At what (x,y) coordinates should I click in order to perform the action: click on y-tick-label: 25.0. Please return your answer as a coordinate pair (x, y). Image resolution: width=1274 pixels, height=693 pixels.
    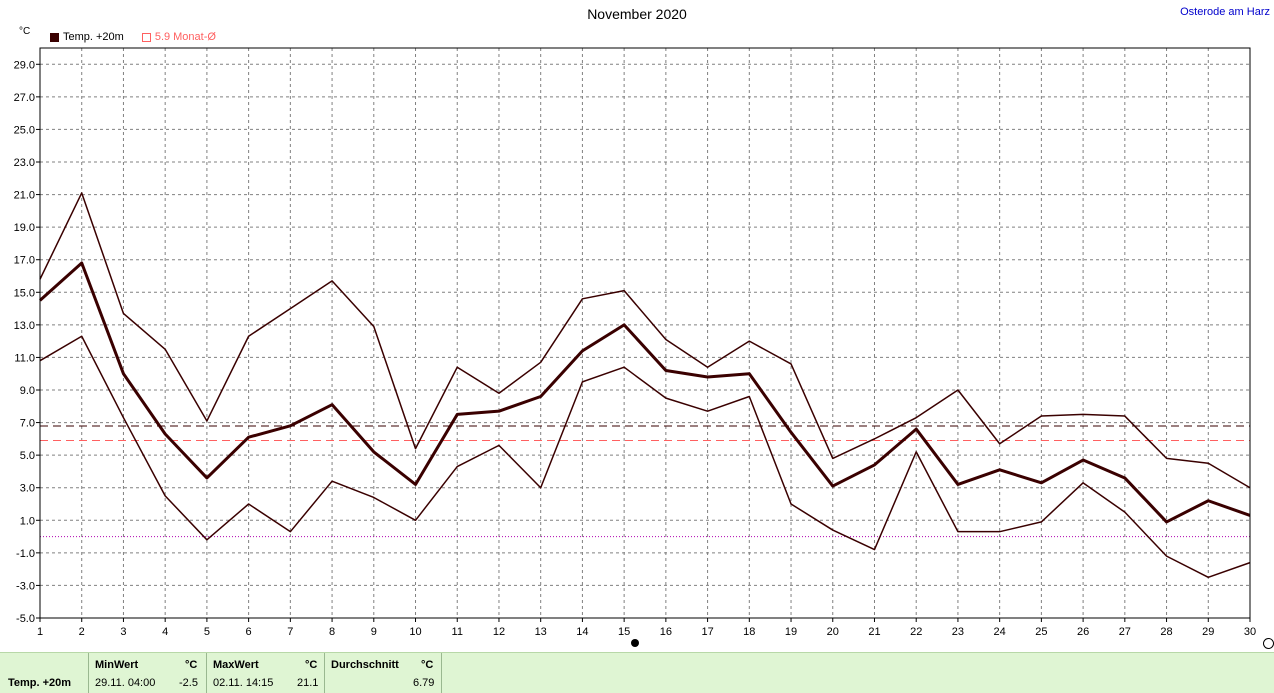
    Looking at the image, I should click on (24, 130).